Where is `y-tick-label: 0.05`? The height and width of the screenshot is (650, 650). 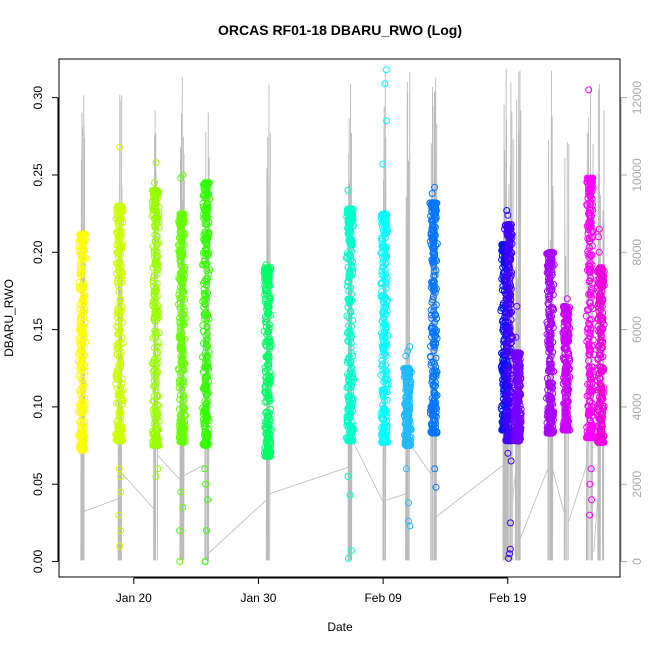
y-tick-label: 0.05 is located at coordinates (38, 484).